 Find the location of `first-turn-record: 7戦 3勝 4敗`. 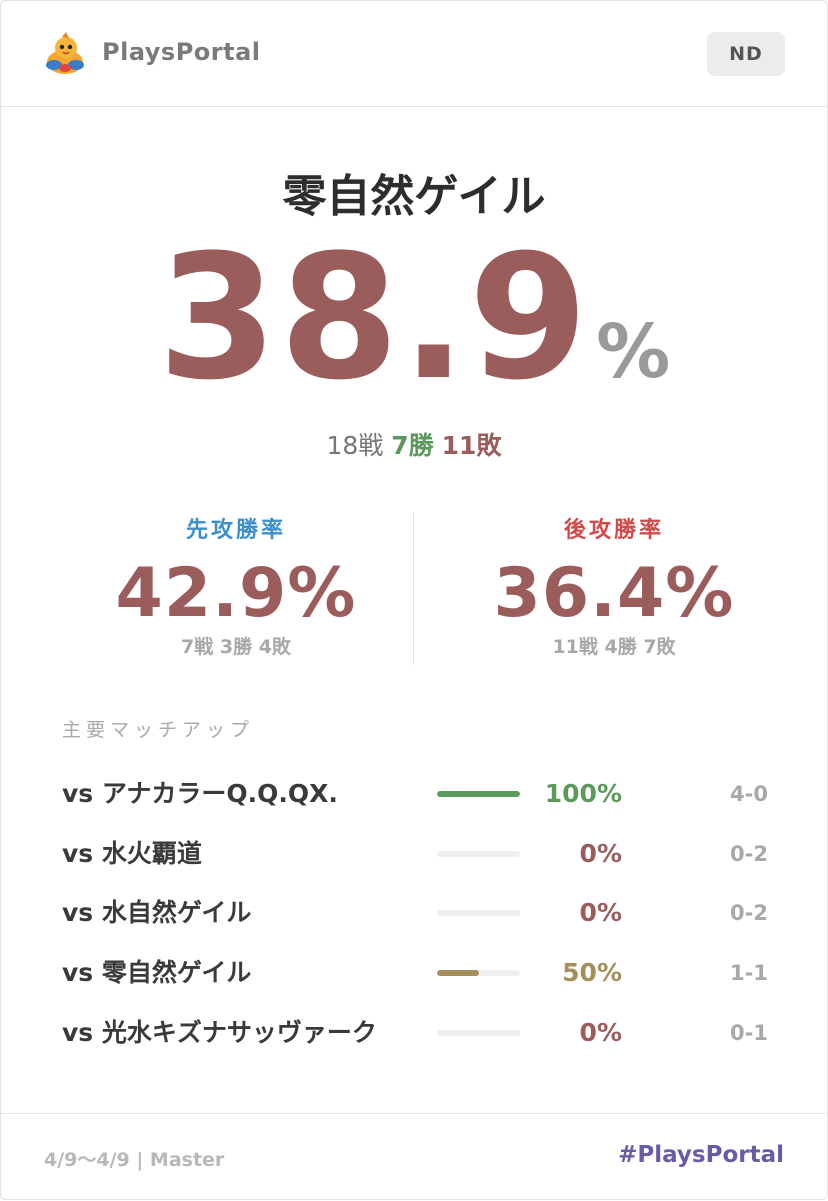

first-turn-record: 7戦 3勝 4敗 is located at coordinates (236, 647).